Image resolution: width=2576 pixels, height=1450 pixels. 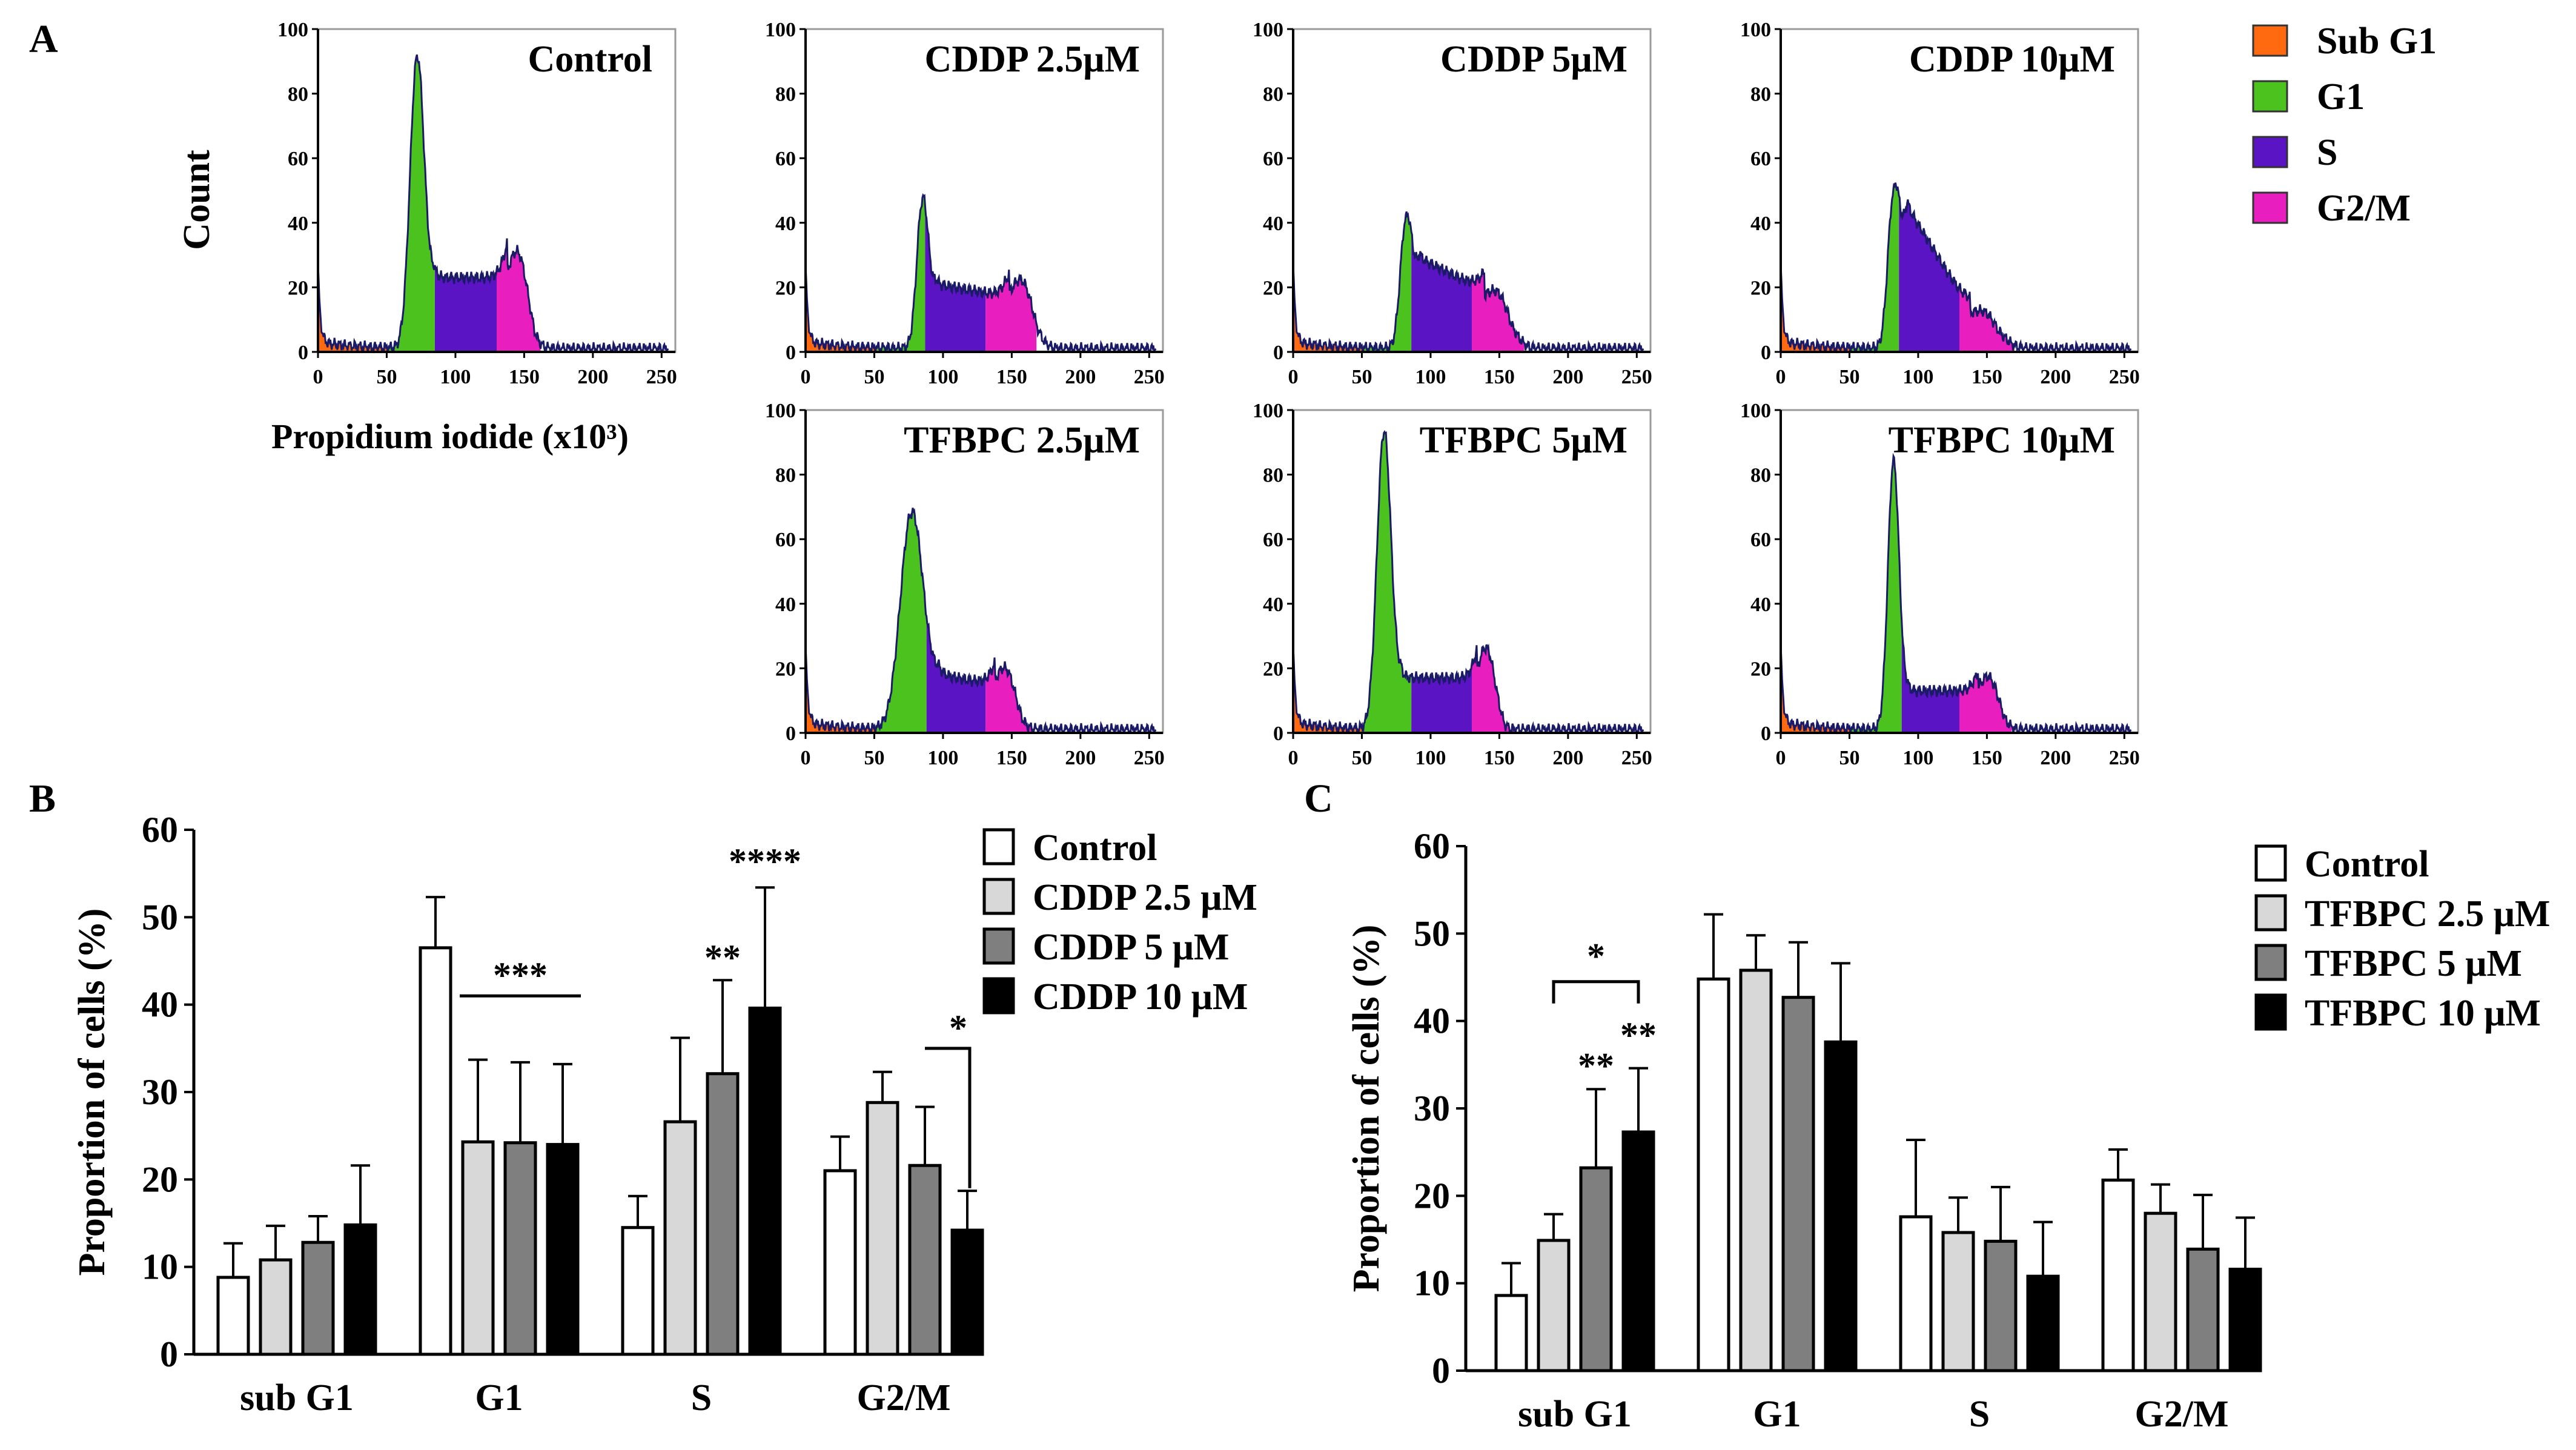 What do you see at coordinates (318, 1298) in the screenshot?
I see `bar-cddp-5-m-sub-g1` at bounding box center [318, 1298].